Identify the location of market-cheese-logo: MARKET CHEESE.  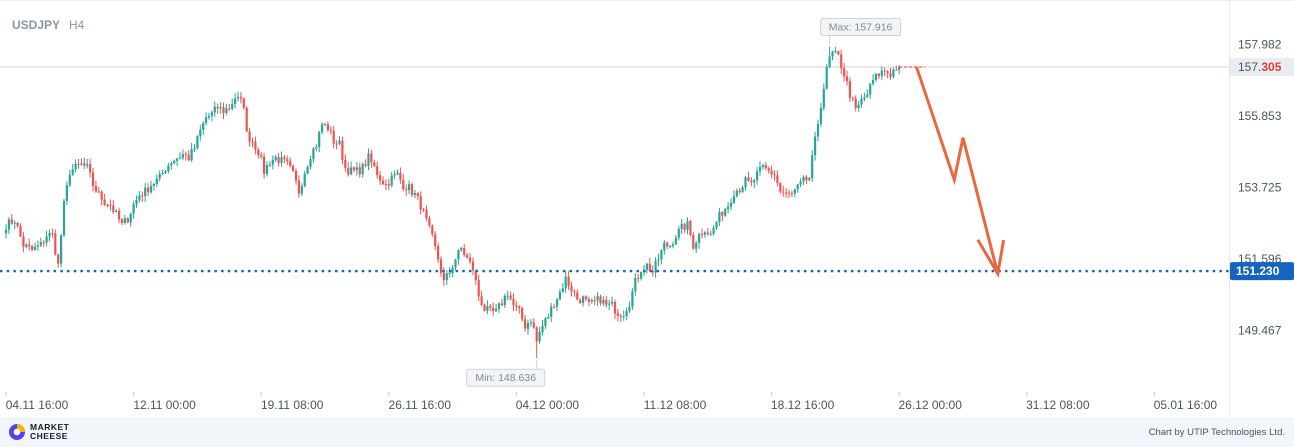
(43, 432).